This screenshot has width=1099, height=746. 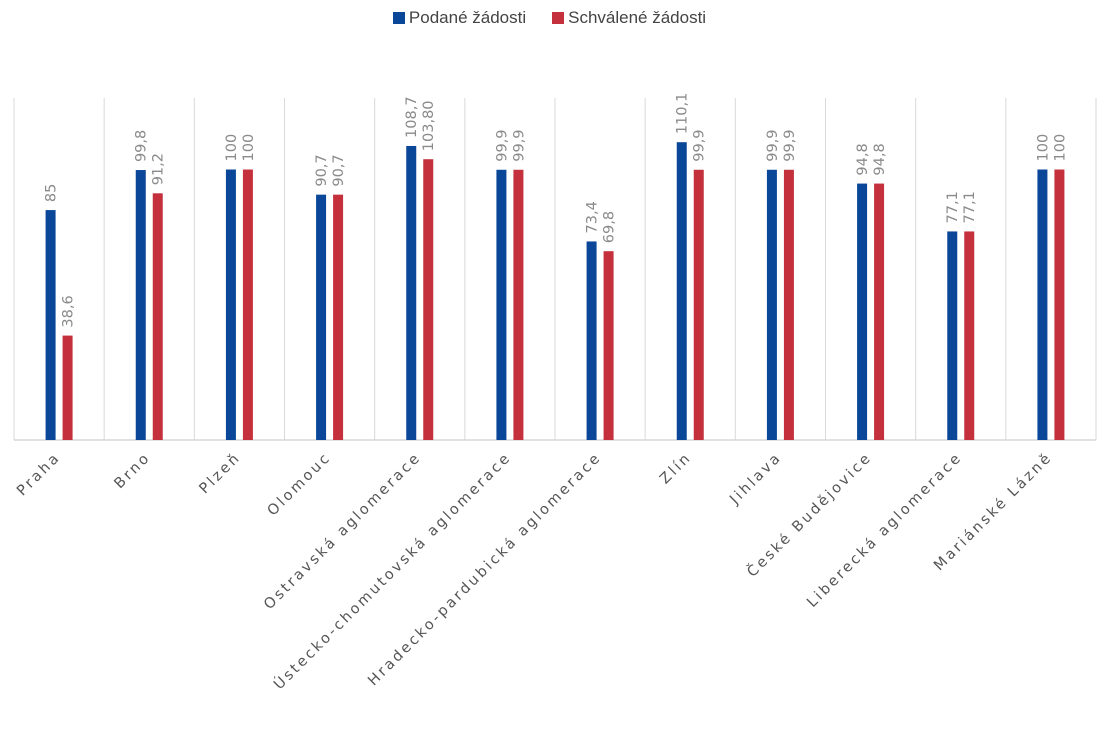 I want to click on legend: Podané žádosti Schválené žádosti, so click(x=549, y=18).